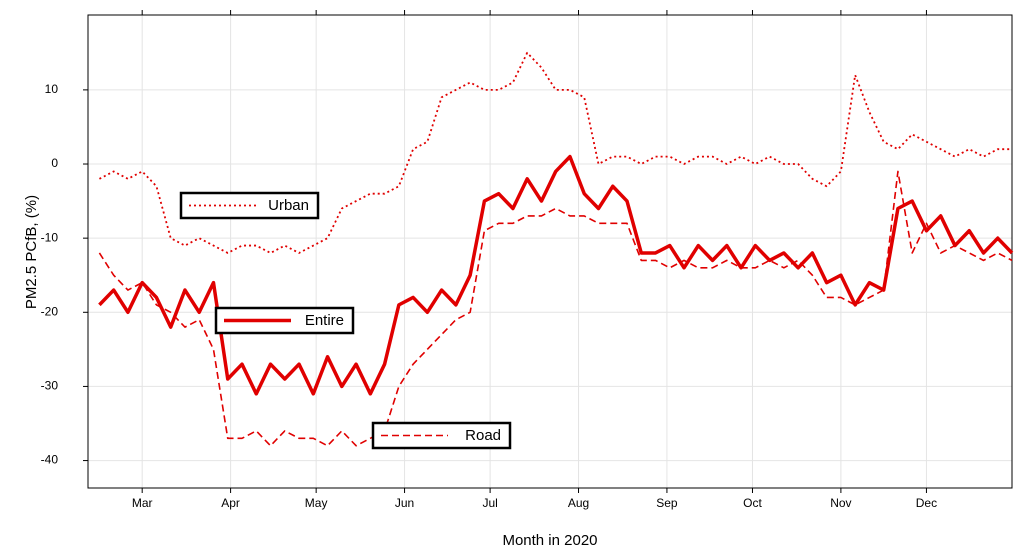  I want to click on x-tick-label: Nov, so click(840, 503).